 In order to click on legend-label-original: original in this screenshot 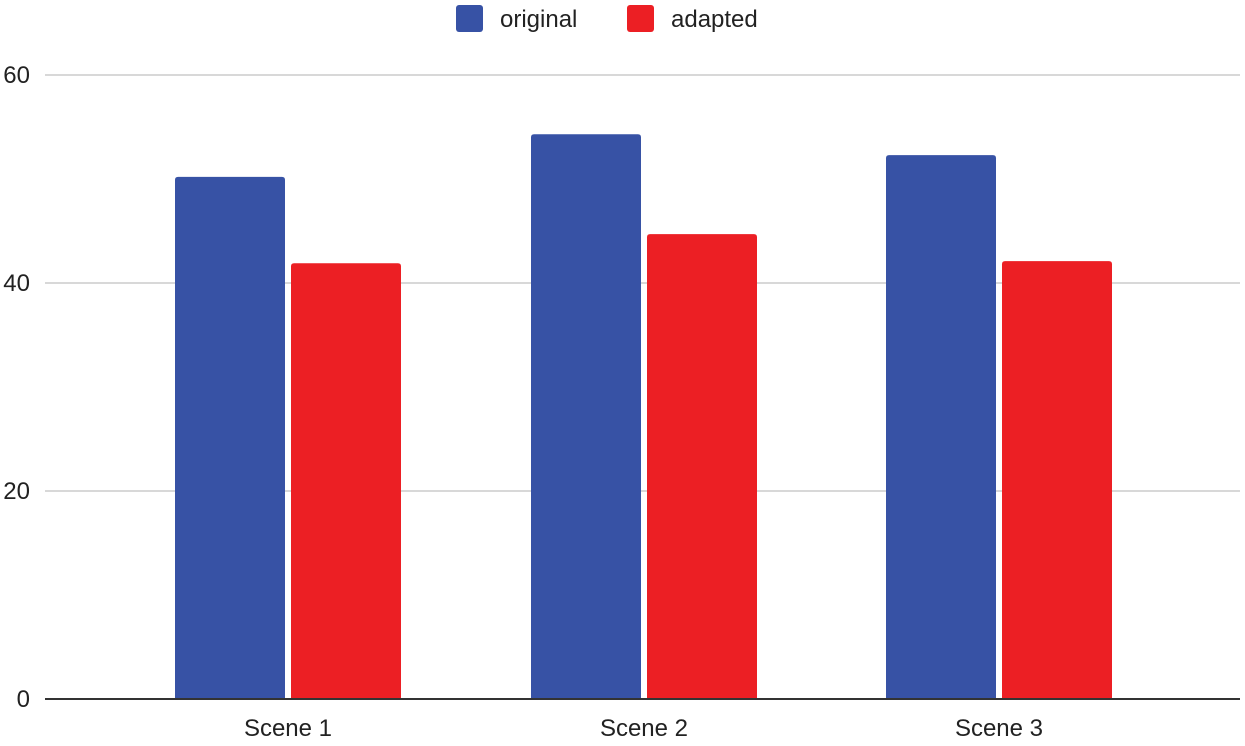, I will do `click(538, 19)`.